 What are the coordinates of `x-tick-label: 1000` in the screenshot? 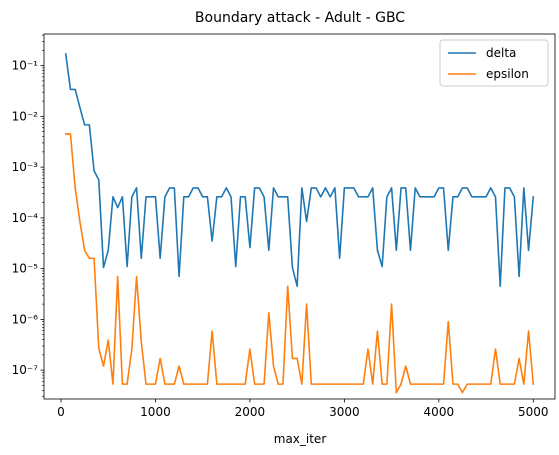 It's located at (155, 412).